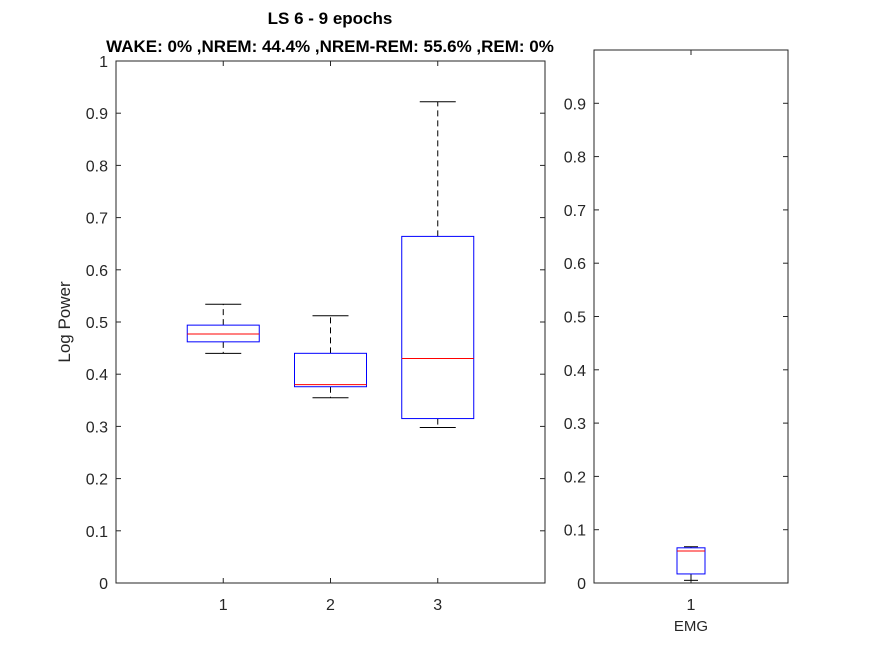 The width and height of the screenshot is (875, 661). Describe the element at coordinates (103, 62) in the screenshot. I see `y-tick-label: 1` at that location.